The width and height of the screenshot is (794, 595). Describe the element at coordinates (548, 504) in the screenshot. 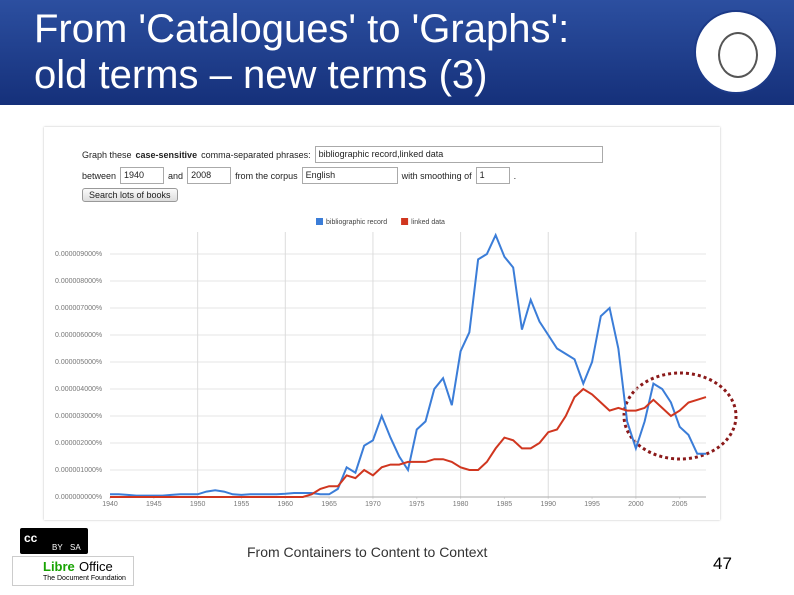

I see `x-tick-label: 1990` at that location.